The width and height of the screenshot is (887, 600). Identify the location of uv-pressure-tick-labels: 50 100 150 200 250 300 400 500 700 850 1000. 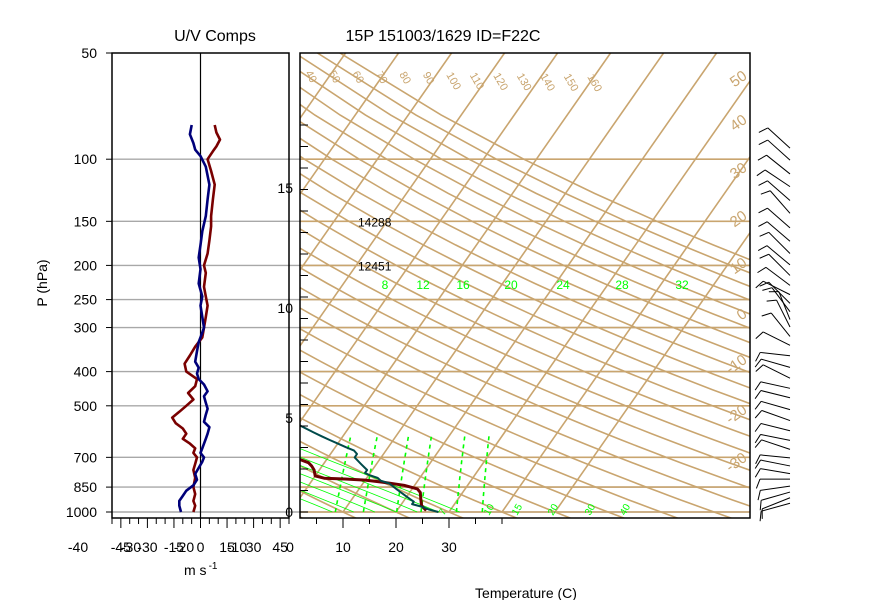
(89, 282).